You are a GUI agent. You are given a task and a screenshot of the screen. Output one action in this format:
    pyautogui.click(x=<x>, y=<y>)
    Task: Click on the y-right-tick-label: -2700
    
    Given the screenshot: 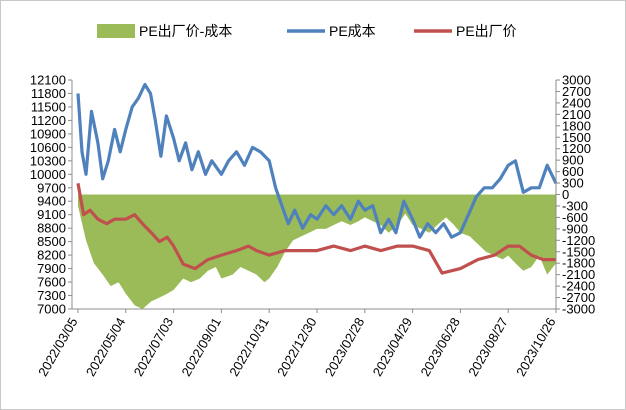 What is the action you would take?
    pyautogui.click(x=578, y=297)
    